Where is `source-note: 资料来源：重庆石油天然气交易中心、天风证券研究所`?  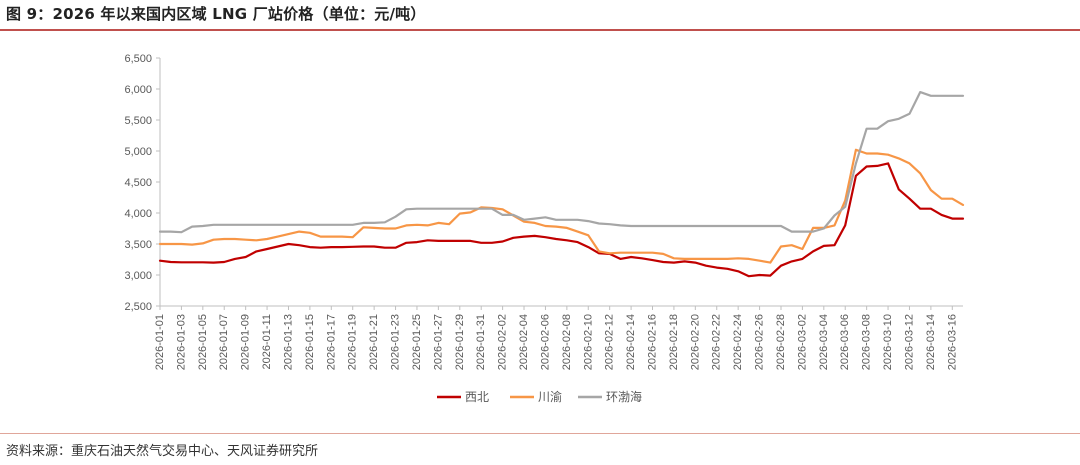 source-note: 资料来源：重庆石油天然气交易中心、天风证券研究所 is located at coordinates (162, 451).